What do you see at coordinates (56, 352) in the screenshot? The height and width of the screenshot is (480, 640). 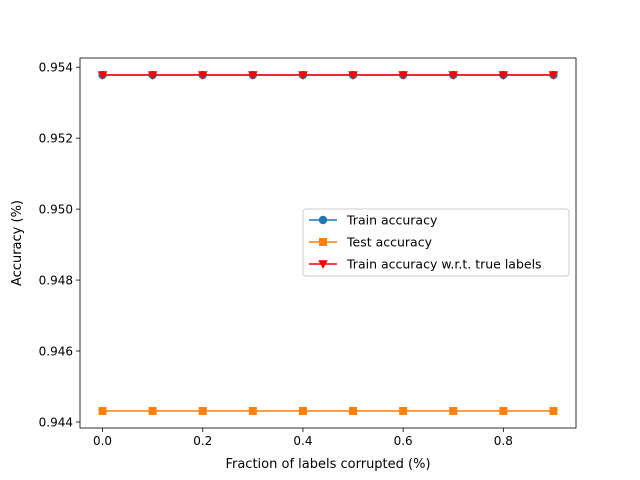 I see `y-tick-label: 0.946` at bounding box center [56, 352].